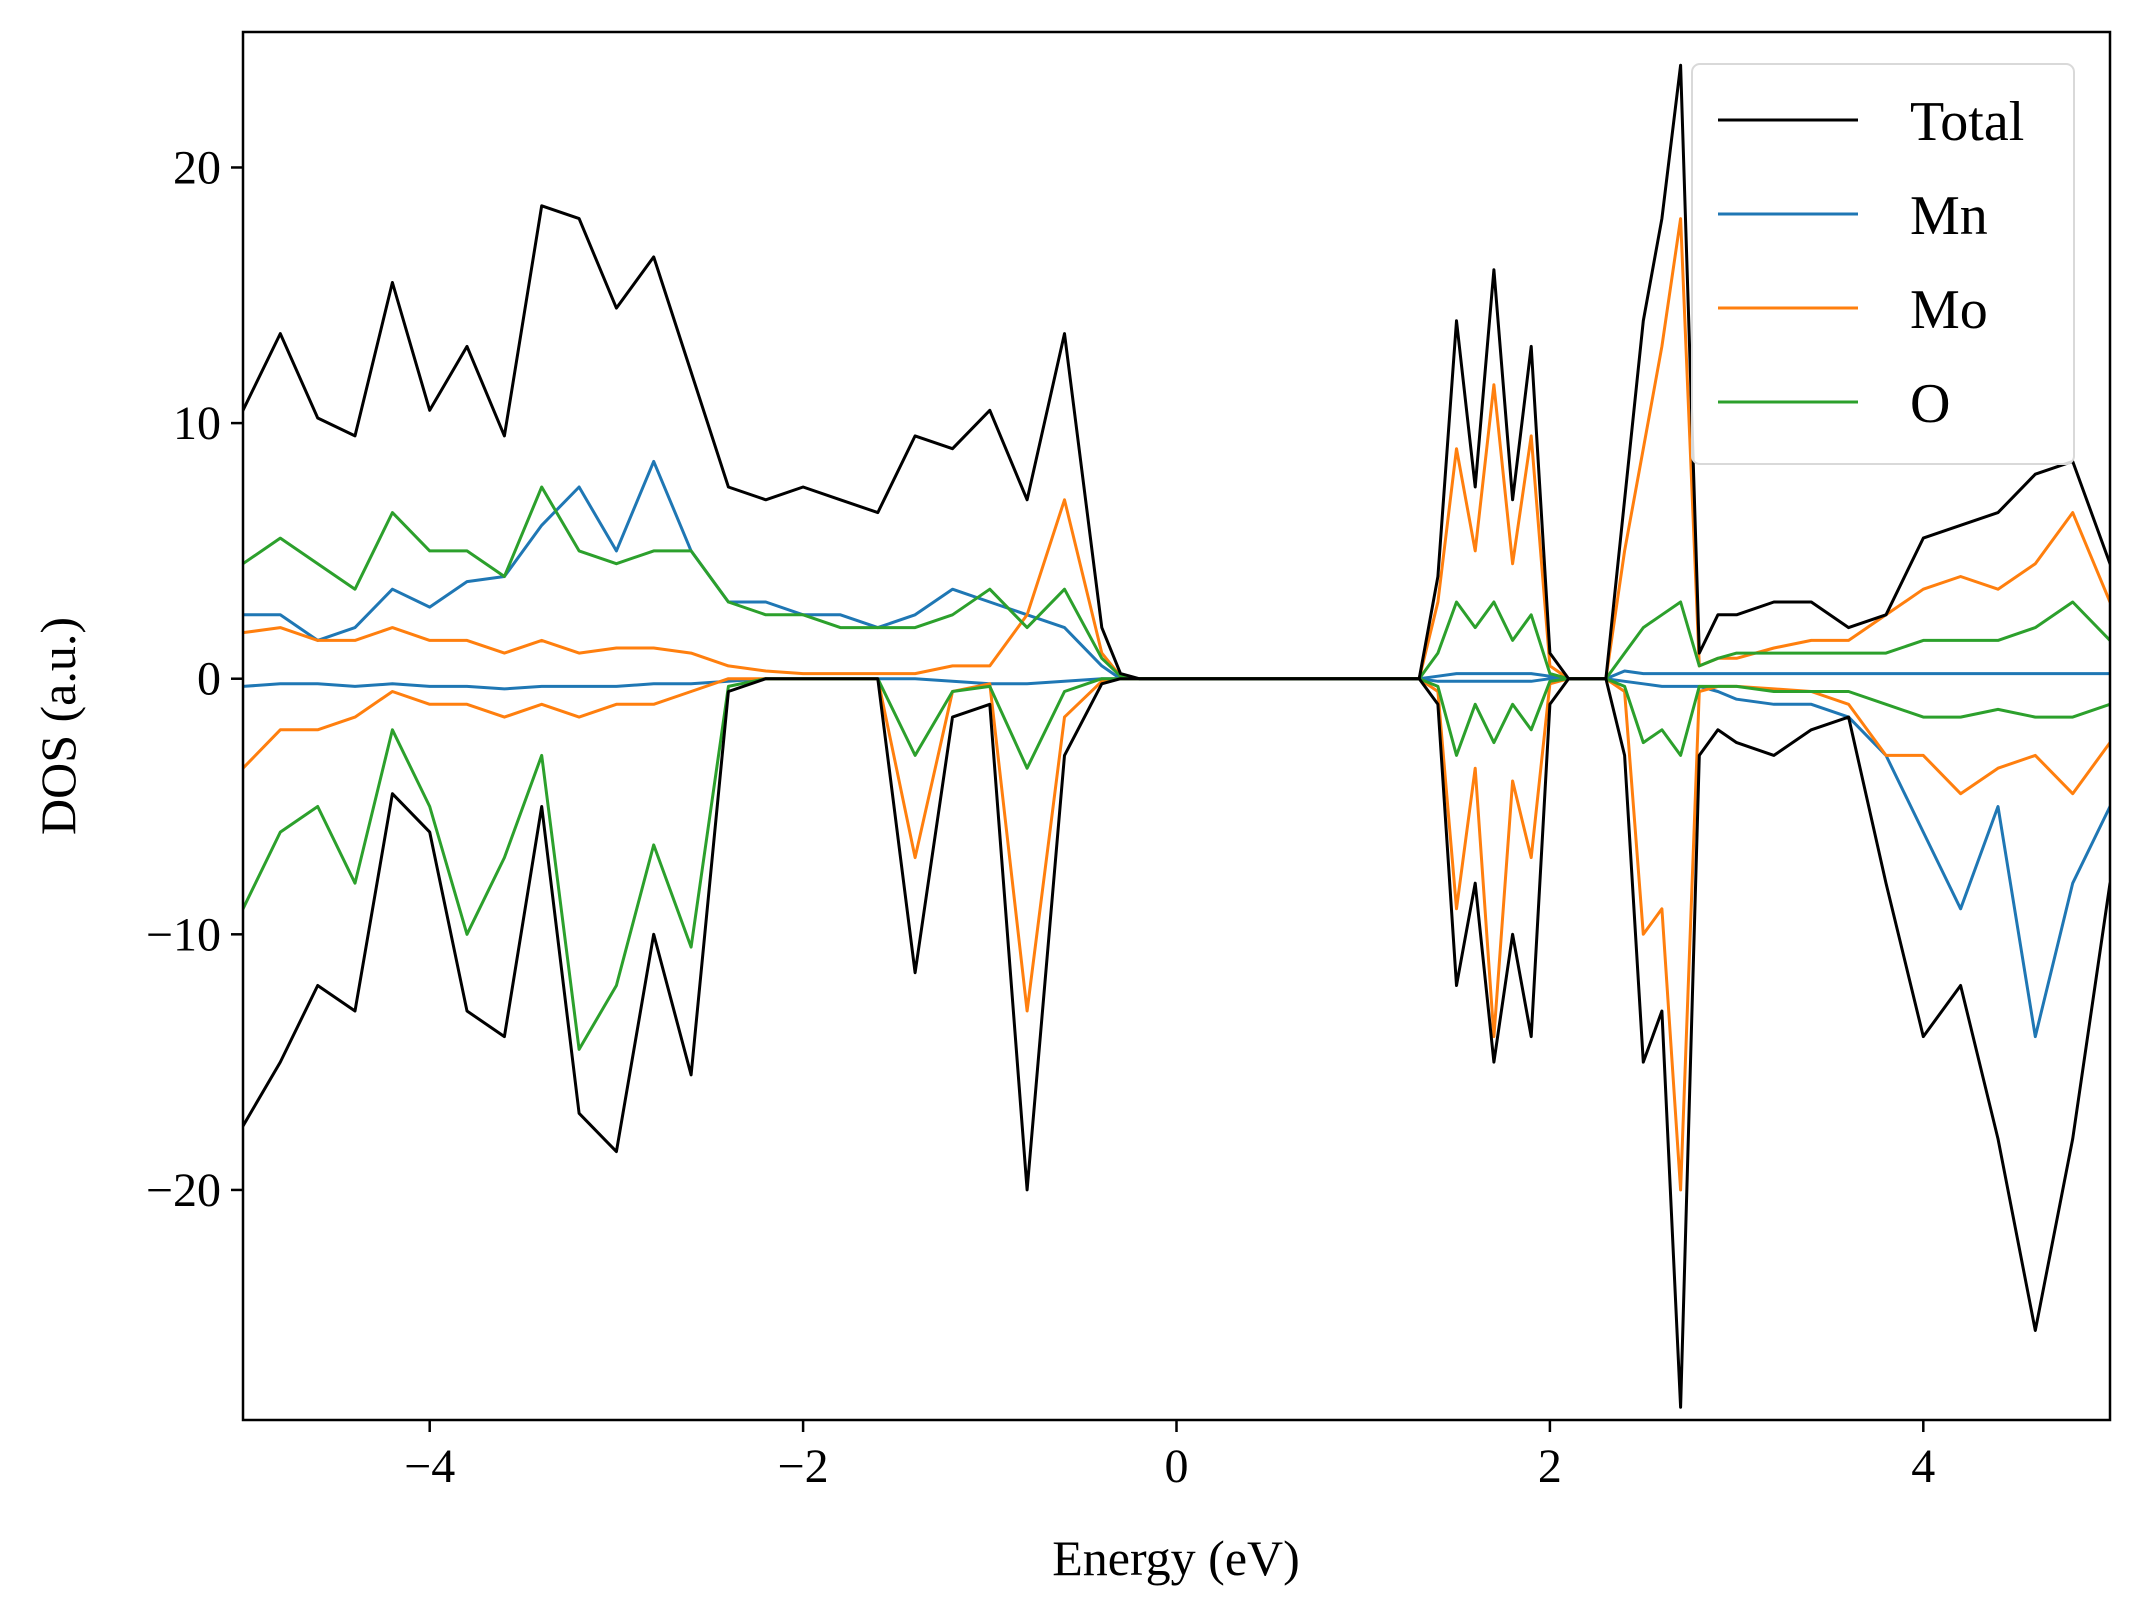  What do you see at coordinates (183, 934) in the screenshot?
I see `y-tick-label: −10` at bounding box center [183, 934].